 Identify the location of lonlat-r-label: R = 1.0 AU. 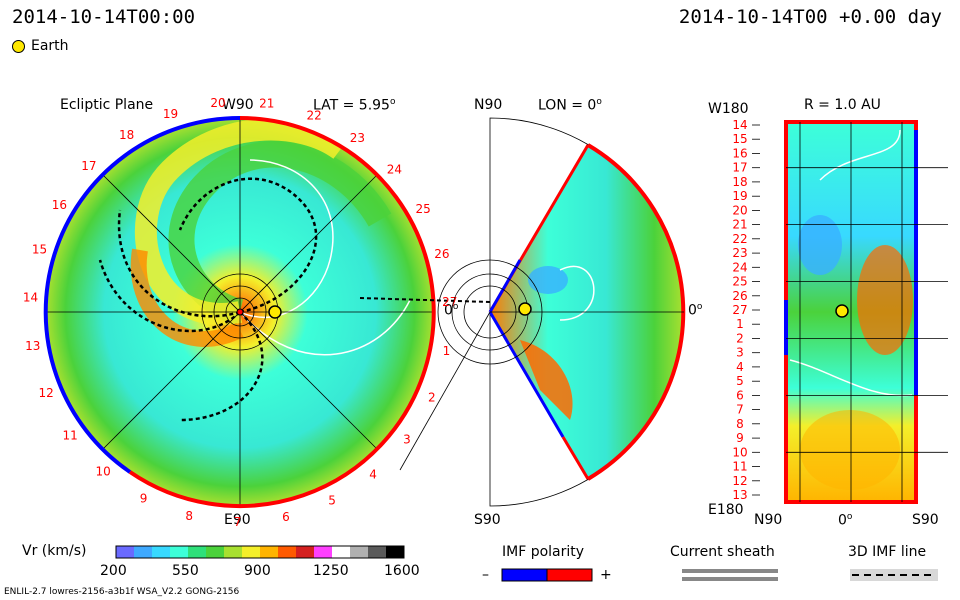
(842, 105).